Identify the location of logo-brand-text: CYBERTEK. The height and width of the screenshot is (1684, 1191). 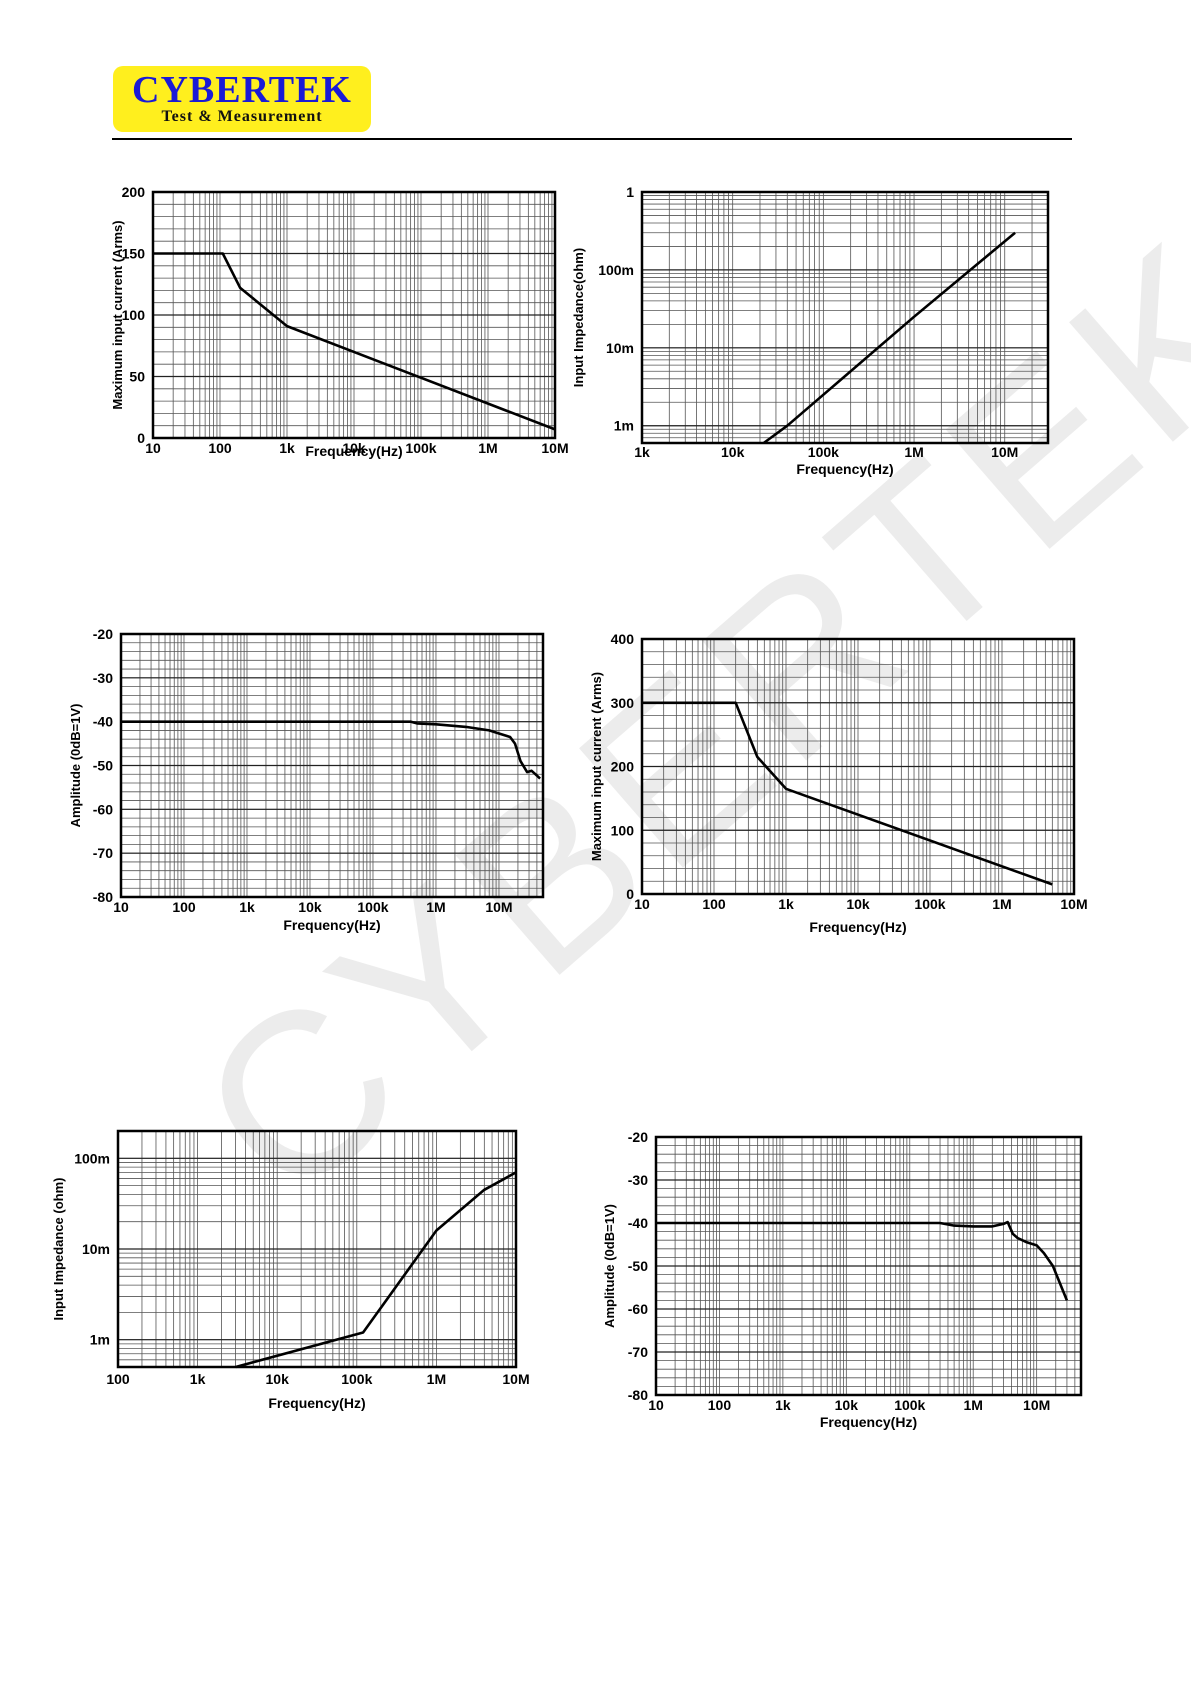
(242, 90).